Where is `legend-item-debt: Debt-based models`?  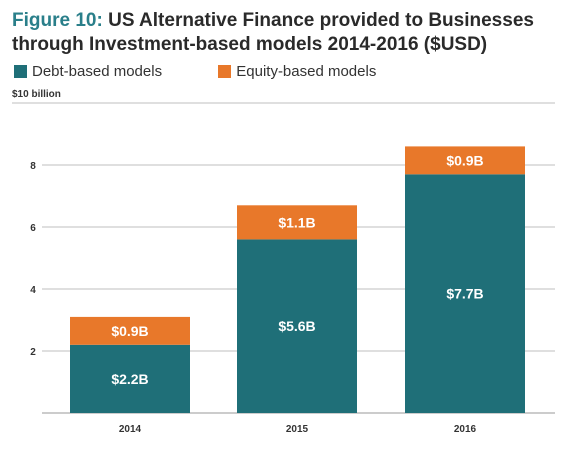
legend-item-debt: Debt-based models is located at coordinates (88, 71).